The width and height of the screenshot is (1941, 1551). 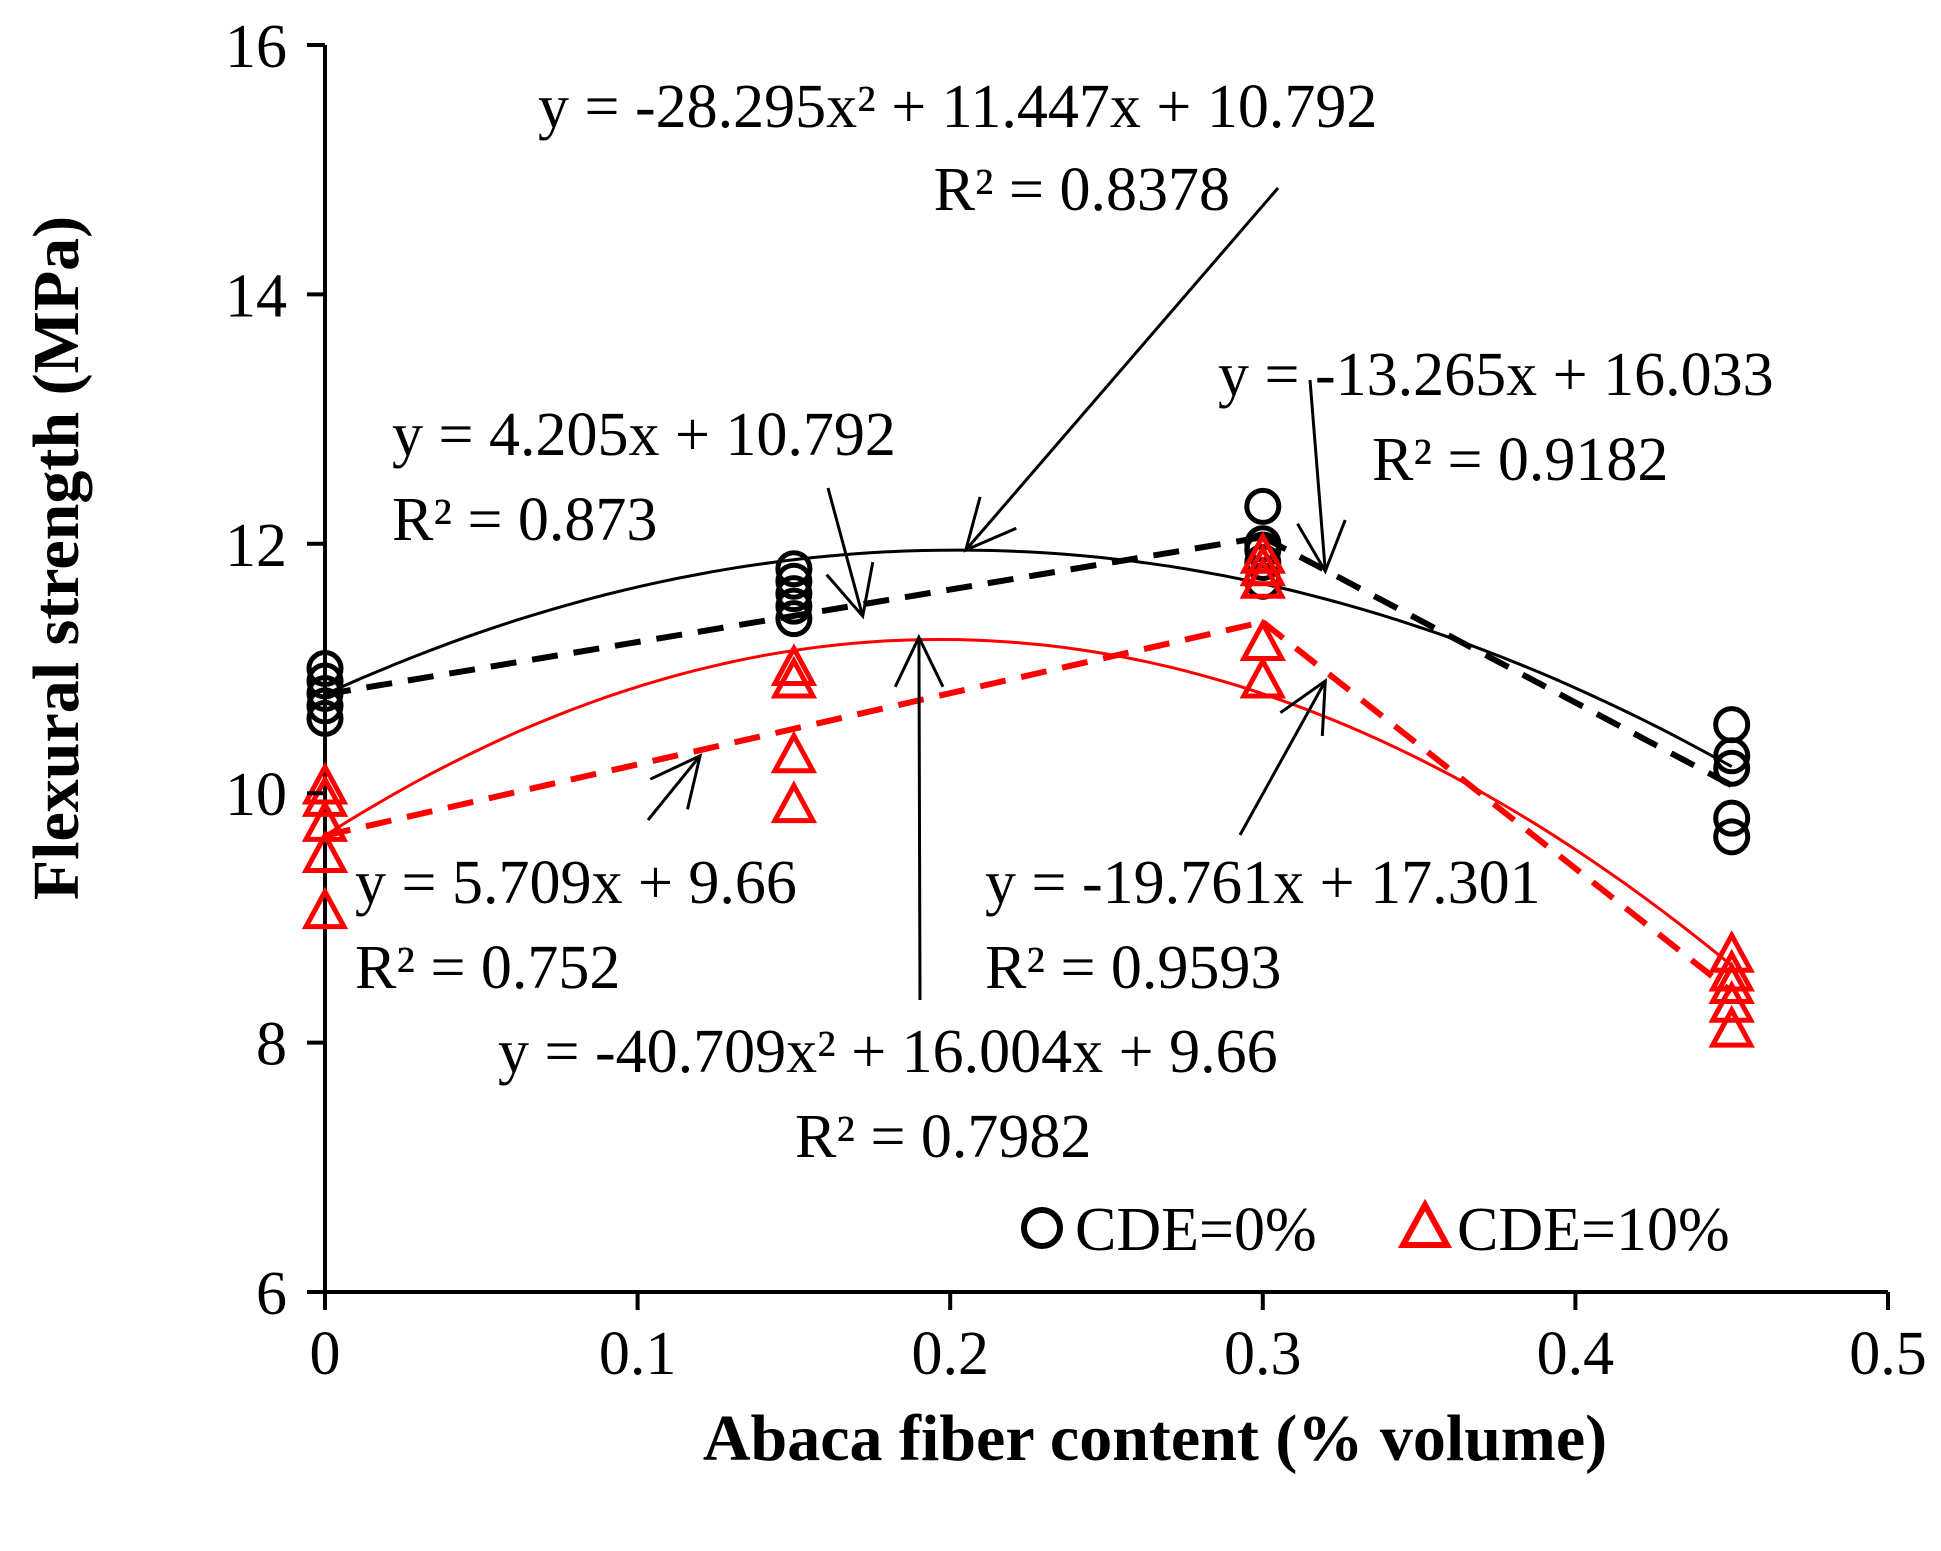 What do you see at coordinates (487, 968) in the screenshot?
I see `trendline-r-squared: R² = 0.752` at bounding box center [487, 968].